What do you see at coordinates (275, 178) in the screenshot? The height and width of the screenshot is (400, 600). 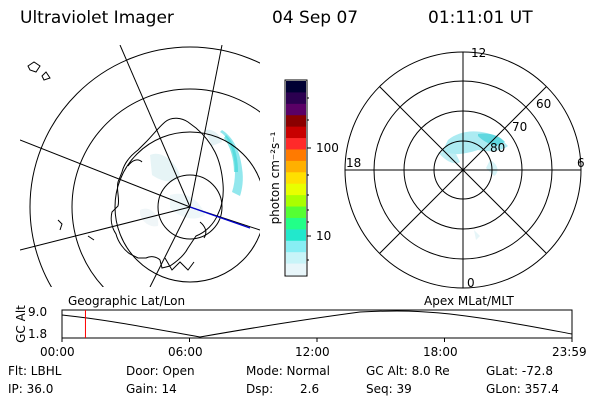 I see `colorbar-unit-label: photon cm⁻²s⁻¹` at bounding box center [275, 178].